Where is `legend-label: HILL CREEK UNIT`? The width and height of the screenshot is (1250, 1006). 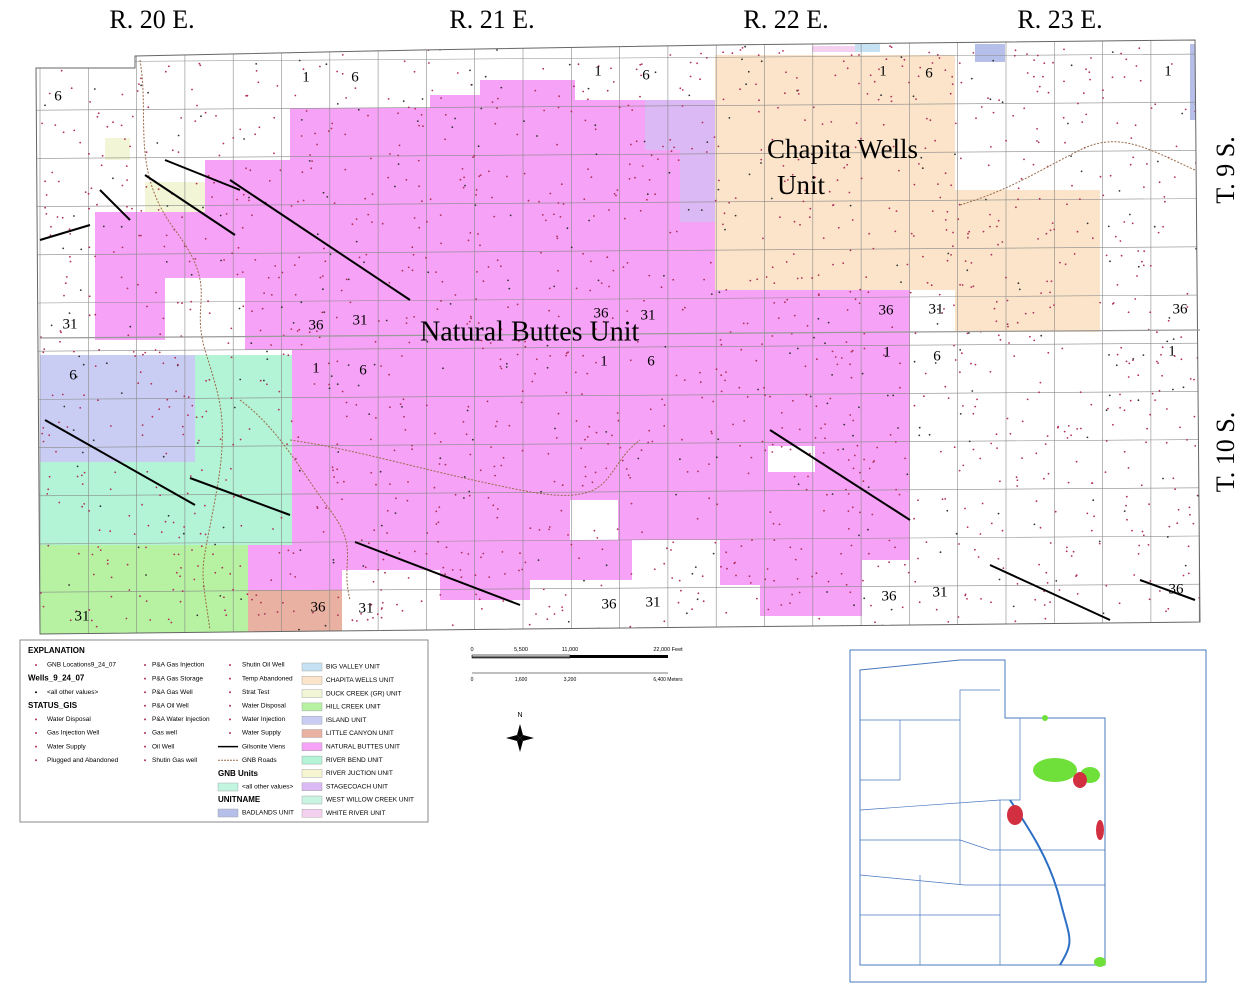
legend-label: HILL CREEK UNIT is located at coordinates (353, 707).